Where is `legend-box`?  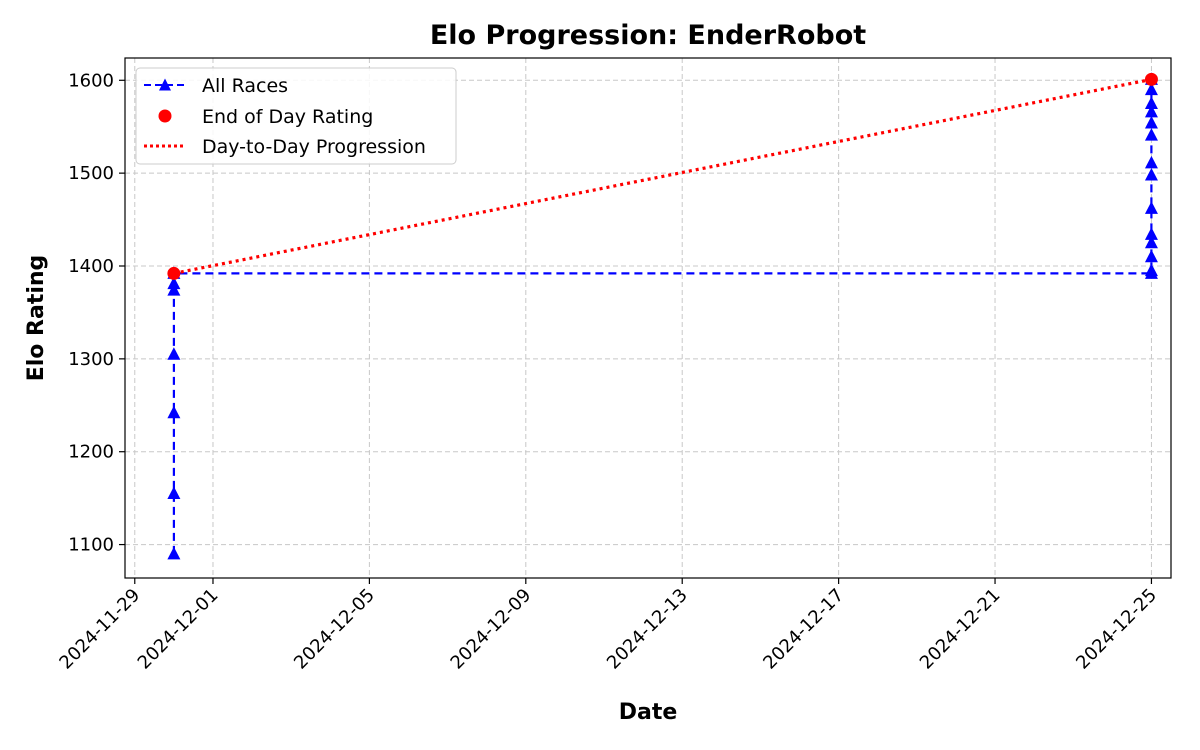
legend-box is located at coordinates (296, 116).